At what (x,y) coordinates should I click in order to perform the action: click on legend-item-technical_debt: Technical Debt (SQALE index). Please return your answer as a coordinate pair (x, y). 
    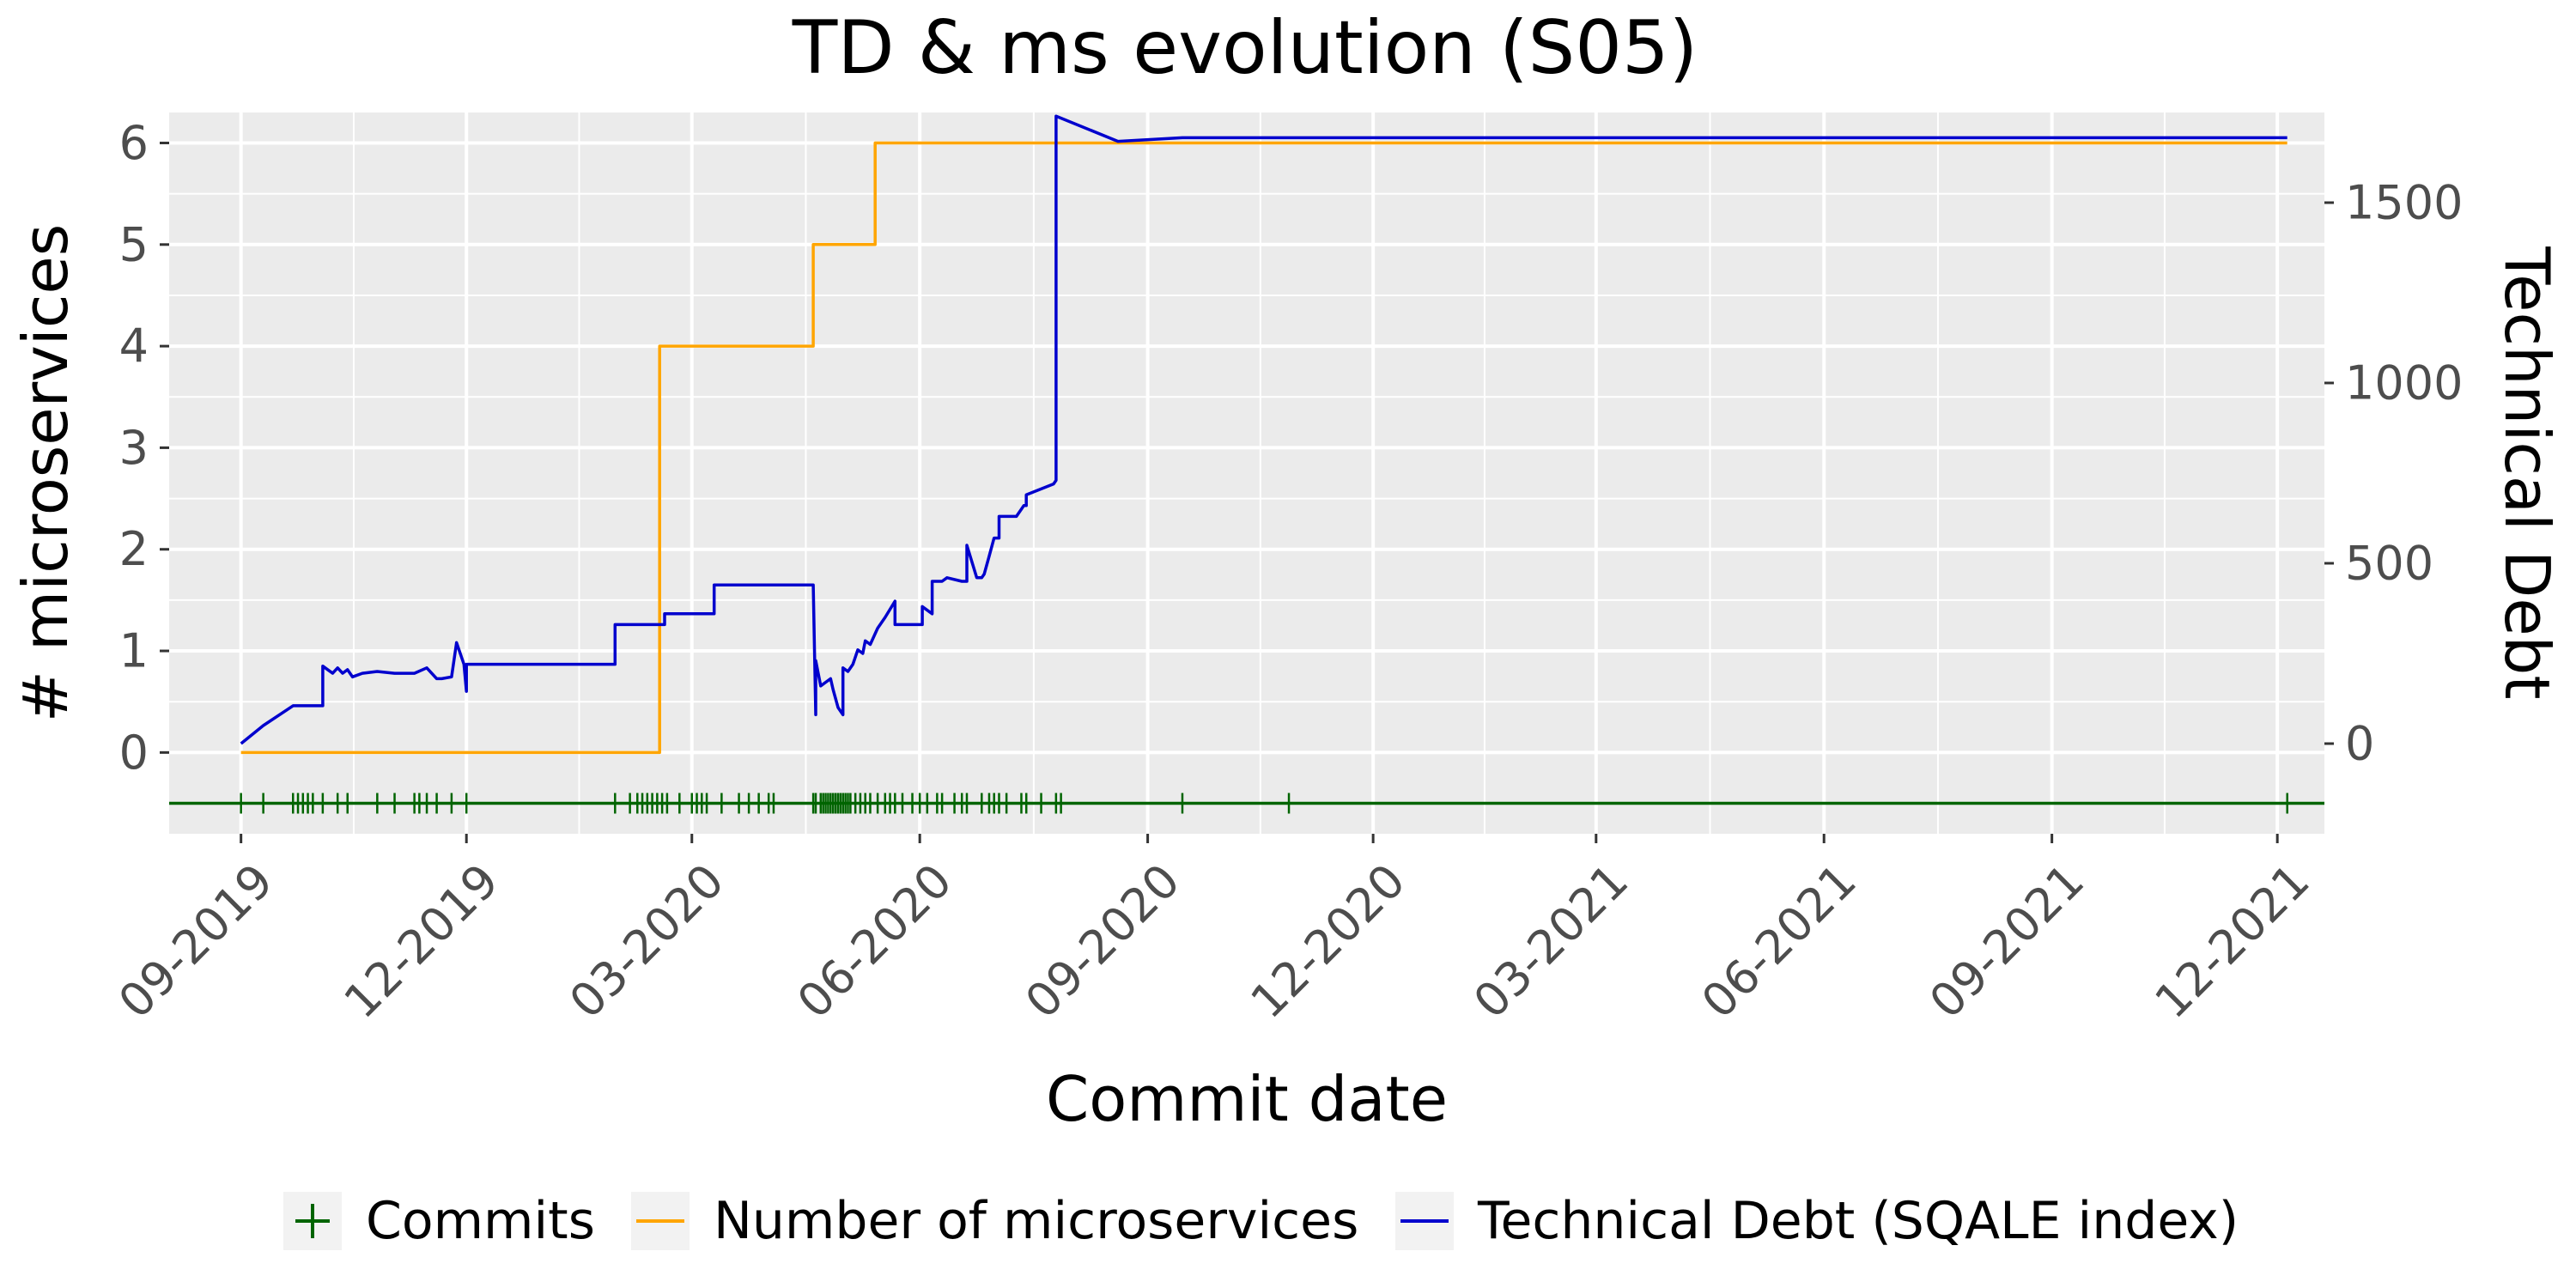
    Looking at the image, I should click on (1817, 1221).